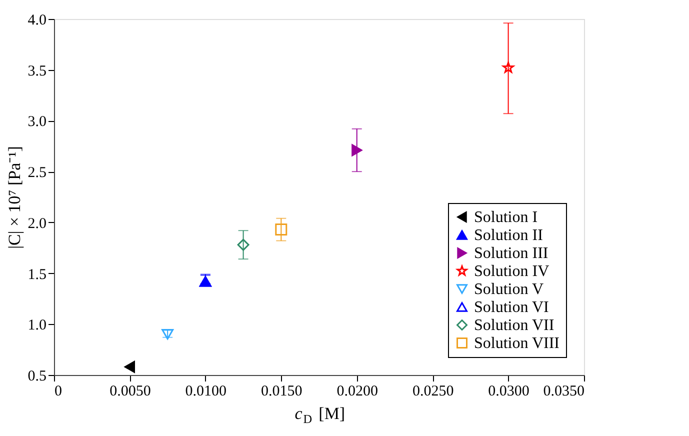 Image resolution: width=689 pixels, height=436 pixels. What do you see at coordinates (37, 326) in the screenshot?
I see `y-tick-label: 1.0` at bounding box center [37, 326].